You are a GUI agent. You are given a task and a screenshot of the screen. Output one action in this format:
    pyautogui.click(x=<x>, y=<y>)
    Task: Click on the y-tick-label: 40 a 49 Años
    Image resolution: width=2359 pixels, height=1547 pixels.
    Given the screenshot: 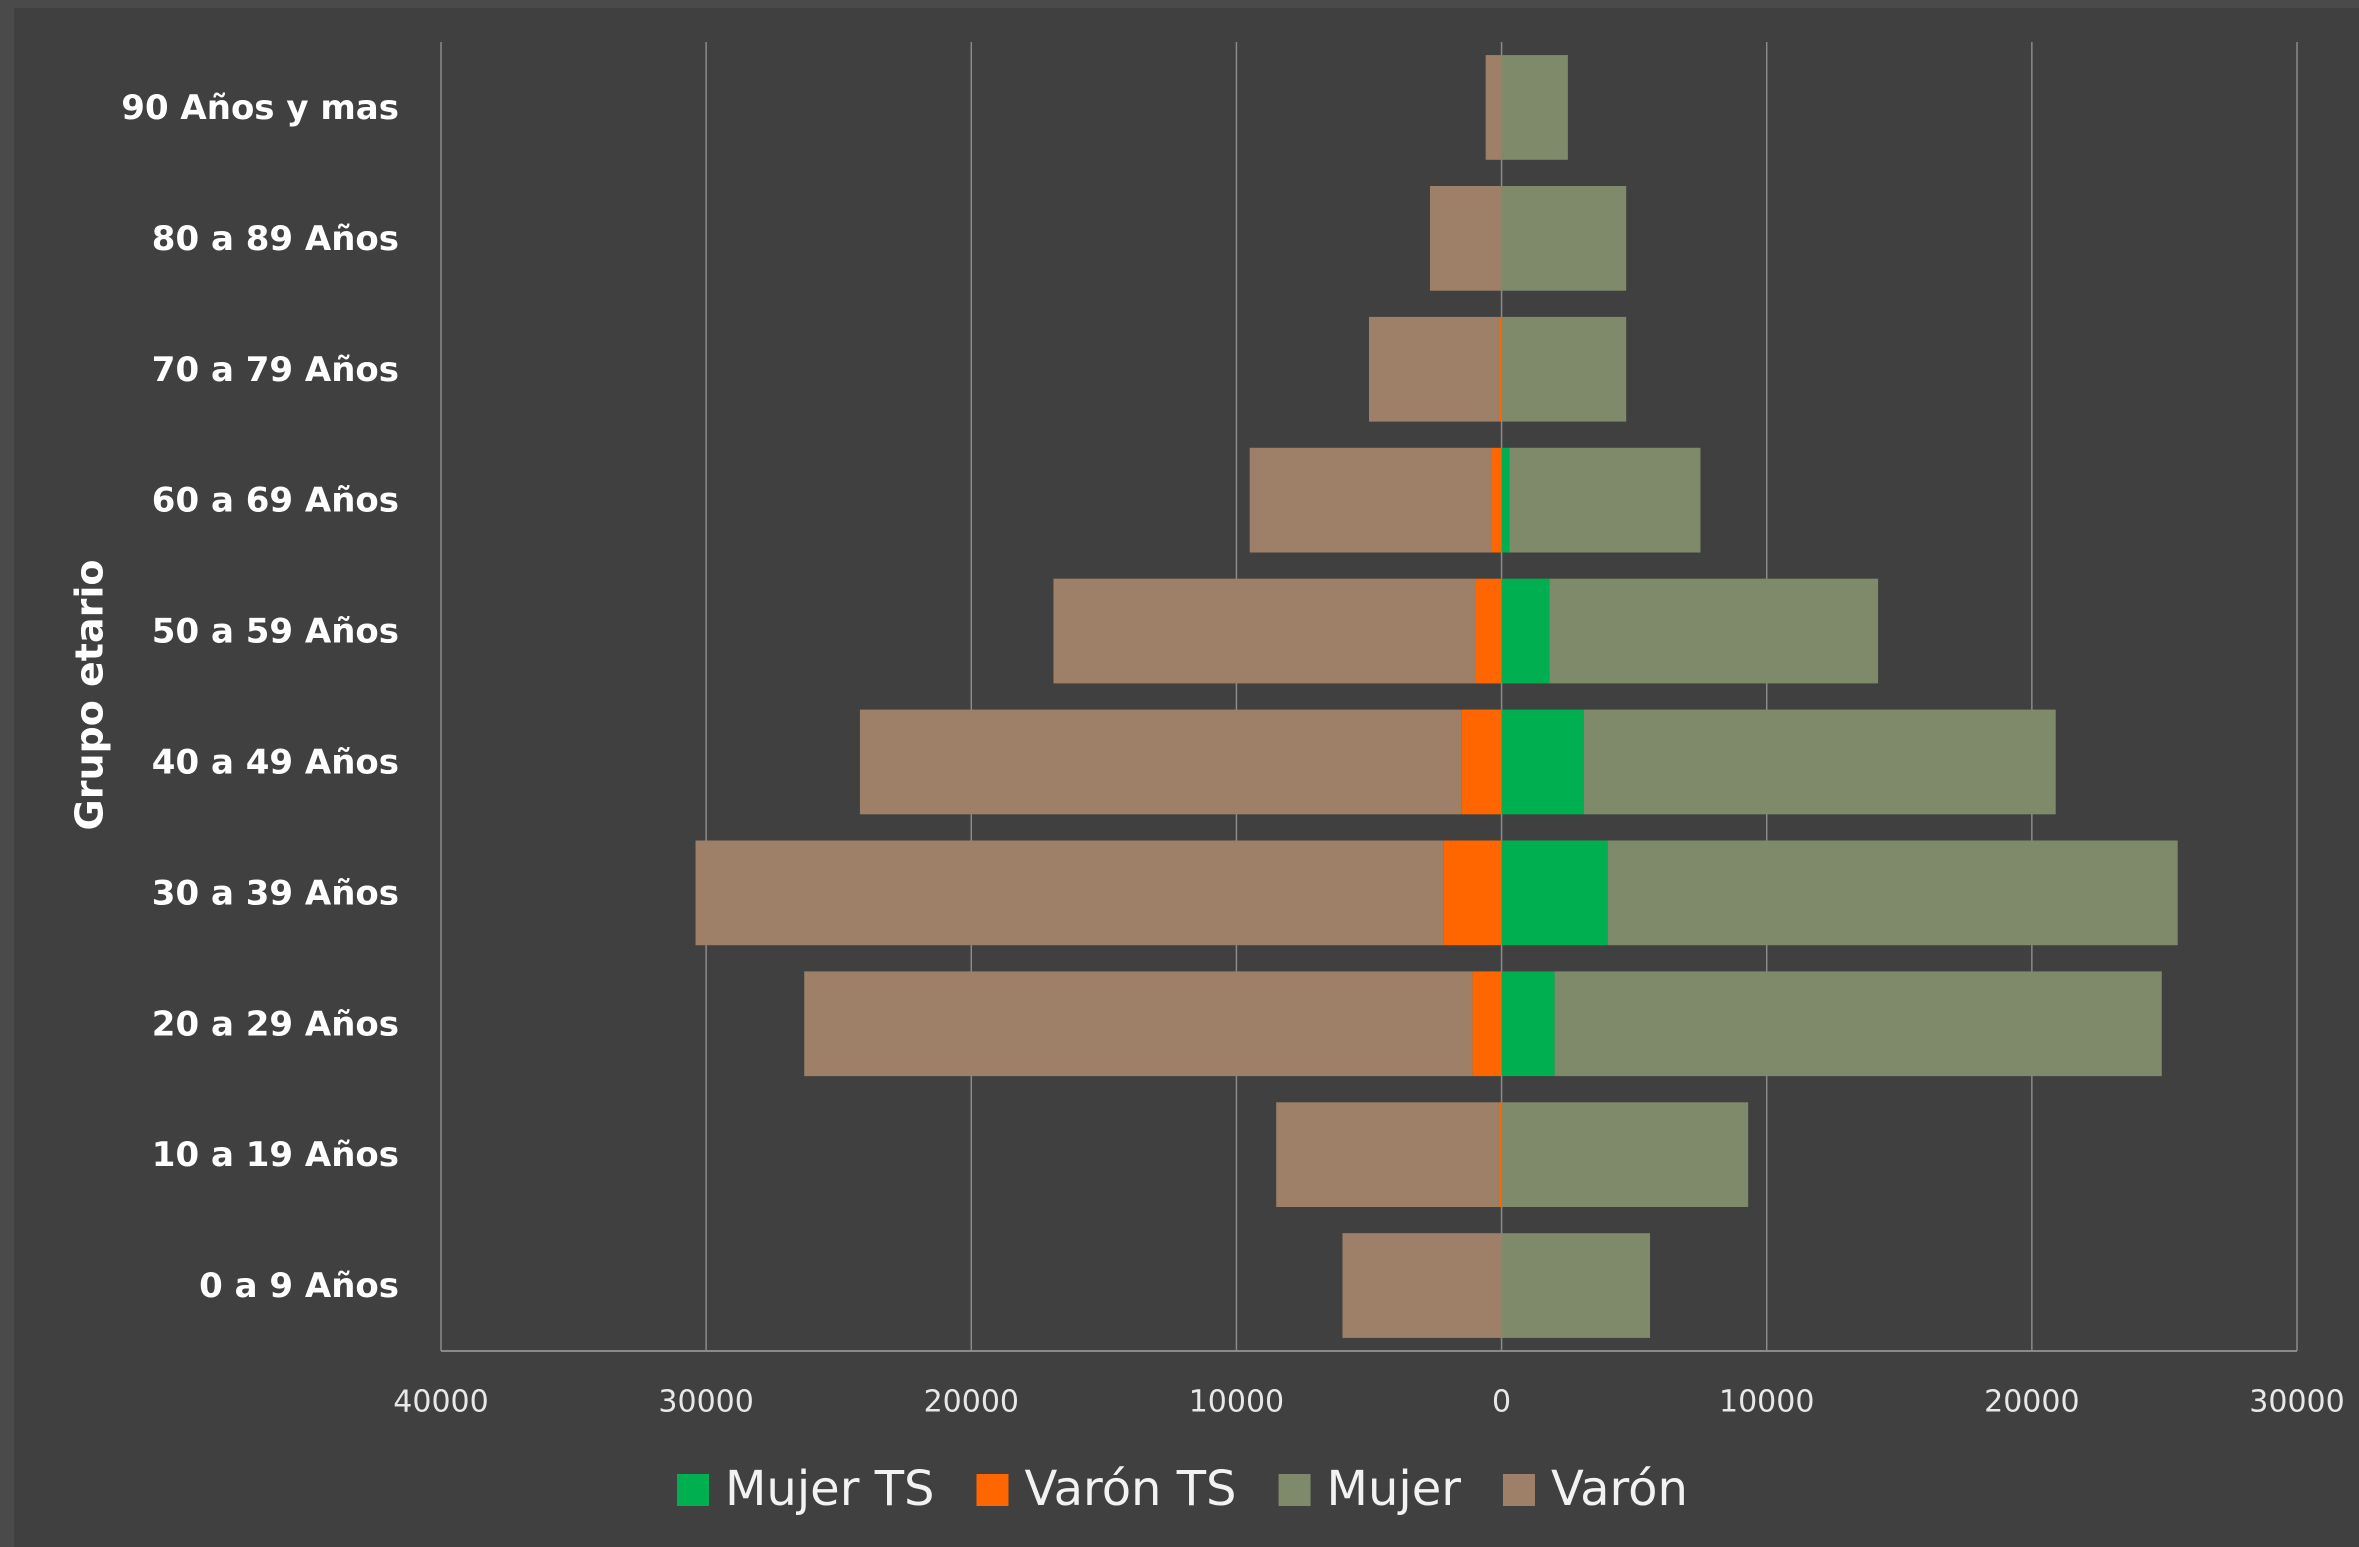 What is the action you would take?
    pyautogui.click(x=275, y=762)
    